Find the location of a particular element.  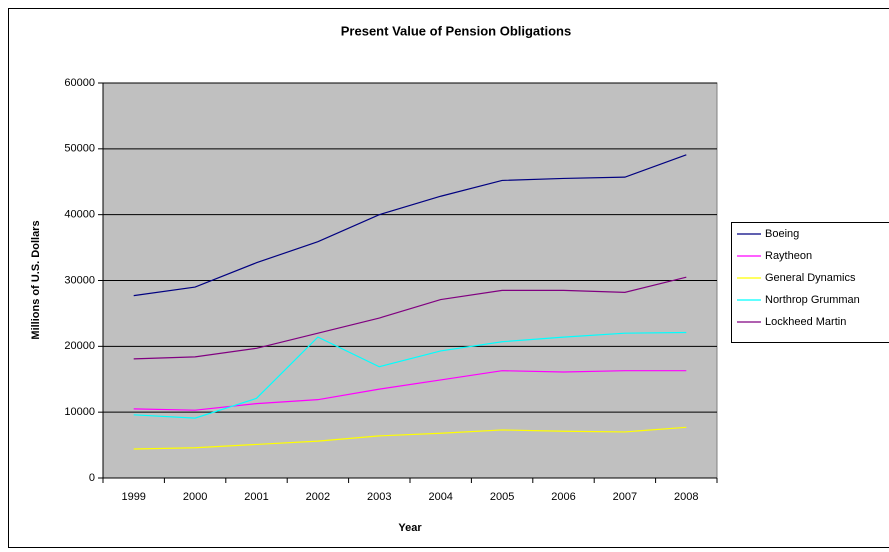

legend-label: General Dynamics is located at coordinates (810, 278).